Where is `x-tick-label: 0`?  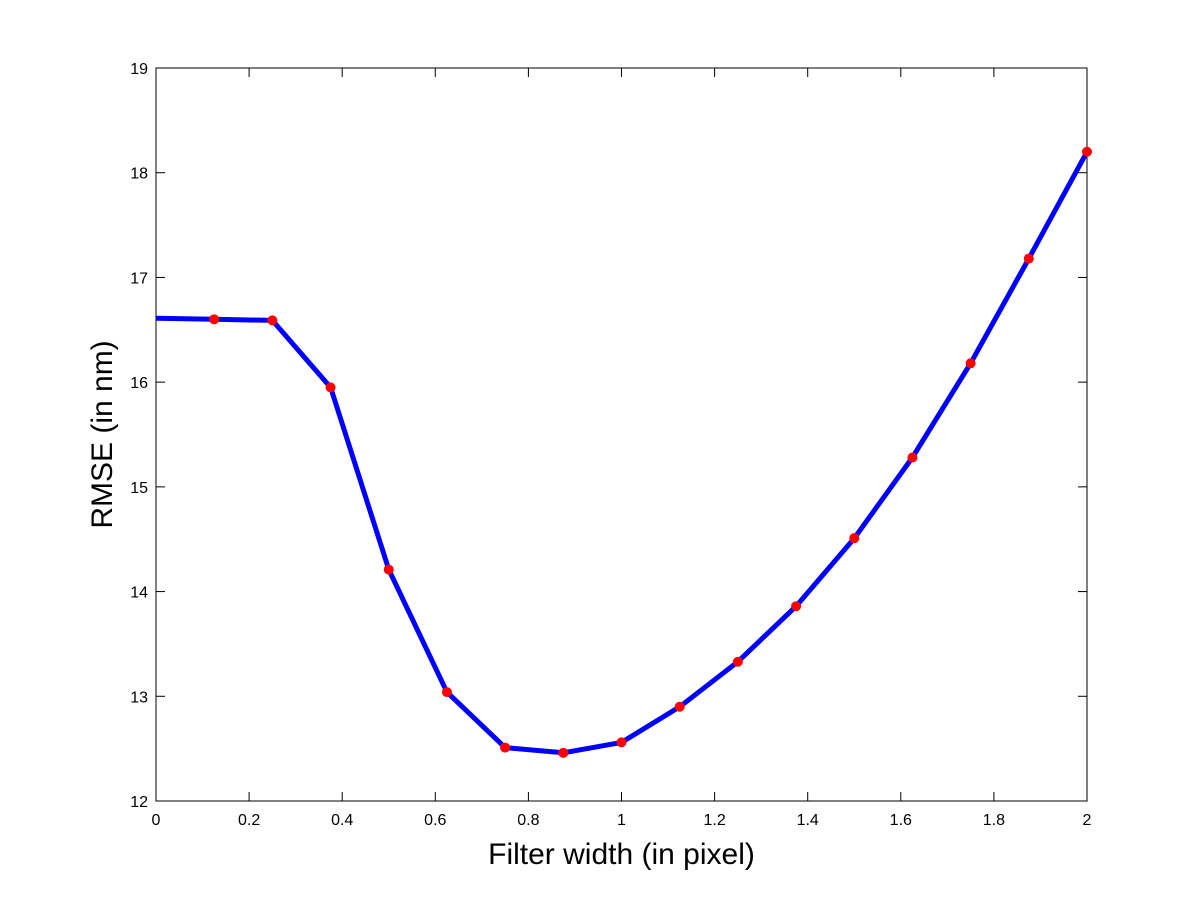 x-tick-label: 0 is located at coordinates (156, 820).